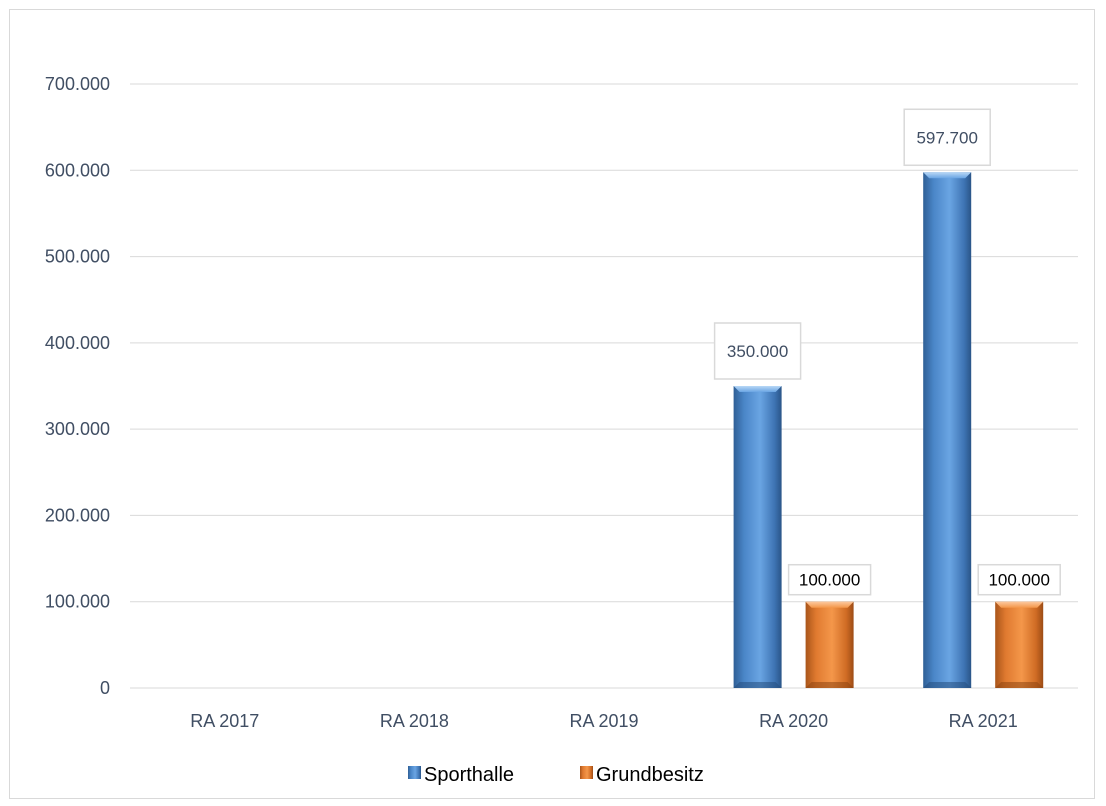 This screenshot has width=1106, height=806. I want to click on bar-grundbesitz-ra-2021, so click(1019, 644).